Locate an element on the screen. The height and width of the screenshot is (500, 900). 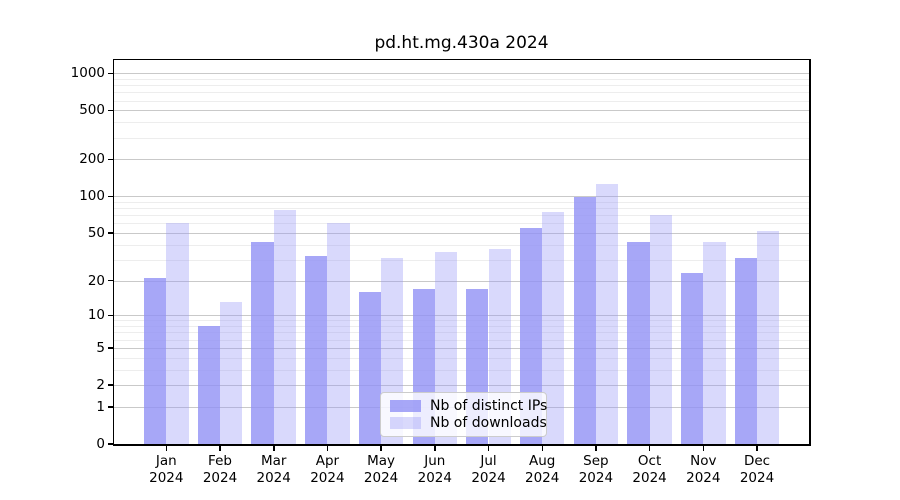
legend-item-downloads: Nb of downloads is located at coordinates (468, 423).